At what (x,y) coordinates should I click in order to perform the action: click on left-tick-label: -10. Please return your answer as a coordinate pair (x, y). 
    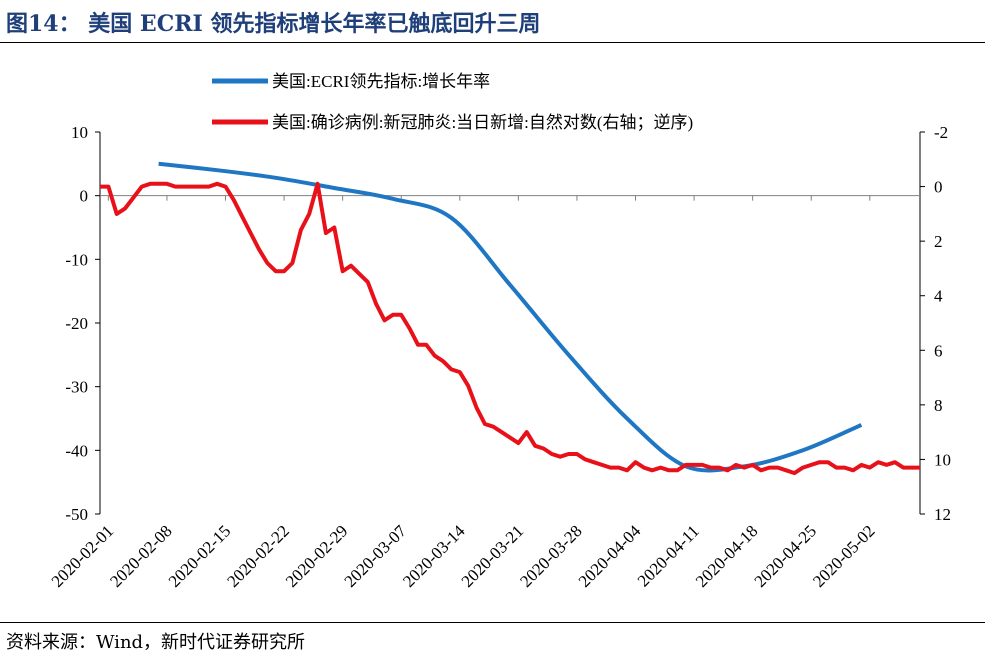
    Looking at the image, I should click on (76, 259).